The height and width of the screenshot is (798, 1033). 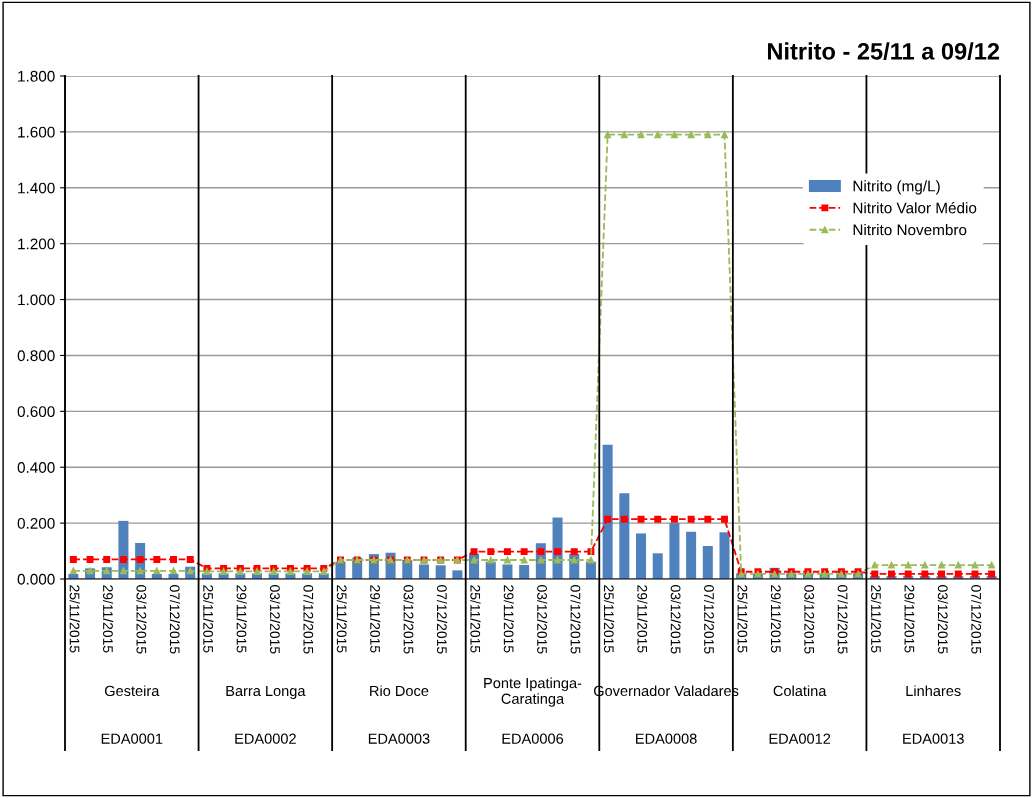 I want to click on text: EDA0012, so click(x=800, y=738).